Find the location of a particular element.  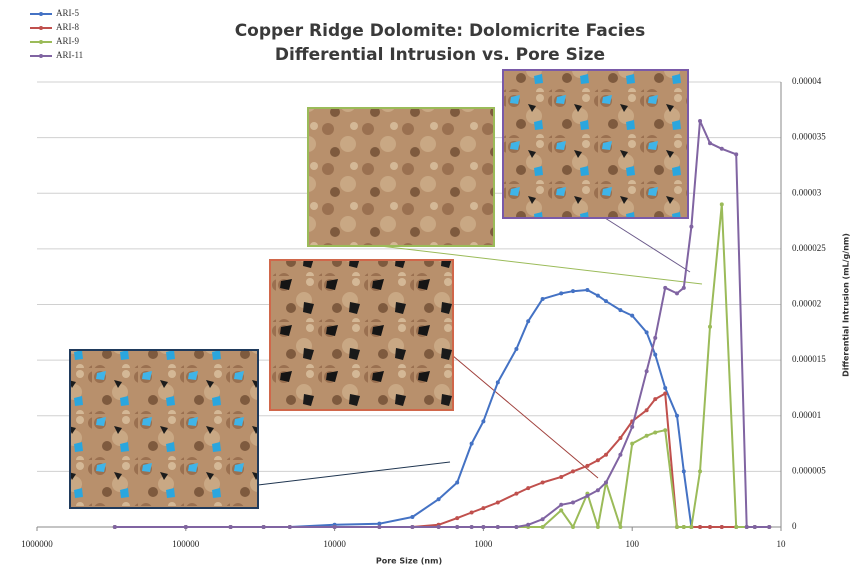

x-tick-label: 10000 is located at coordinates (334, 544).